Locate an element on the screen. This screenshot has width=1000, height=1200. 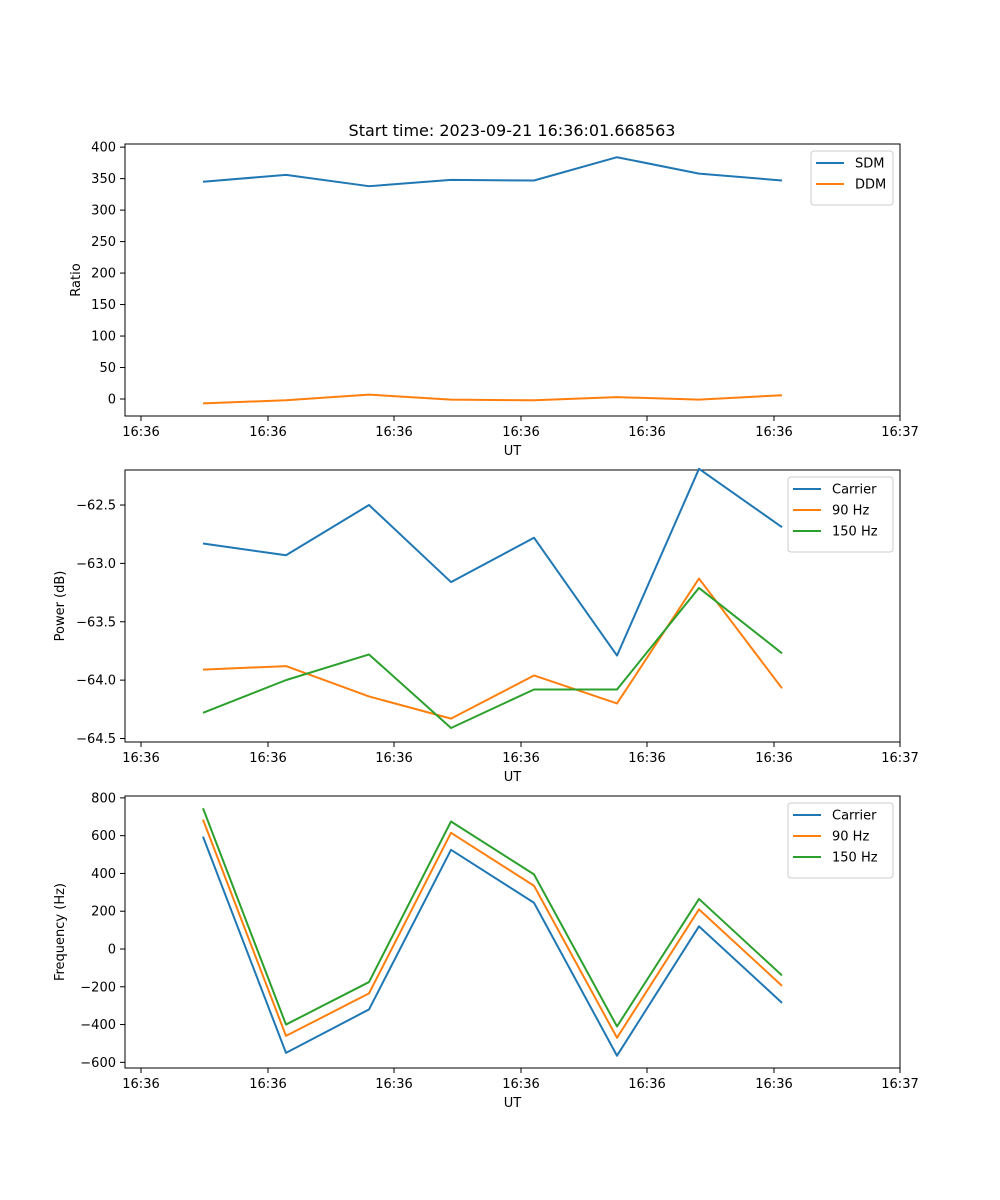
y-tick-label: −64.5 is located at coordinates (96, 739).